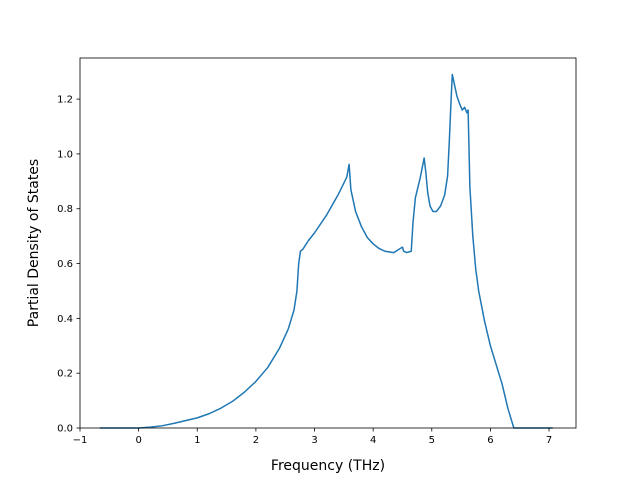 This screenshot has width=640, height=480. Describe the element at coordinates (65, 429) in the screenshot. I see `y-tick-label: 0.0` at that location.